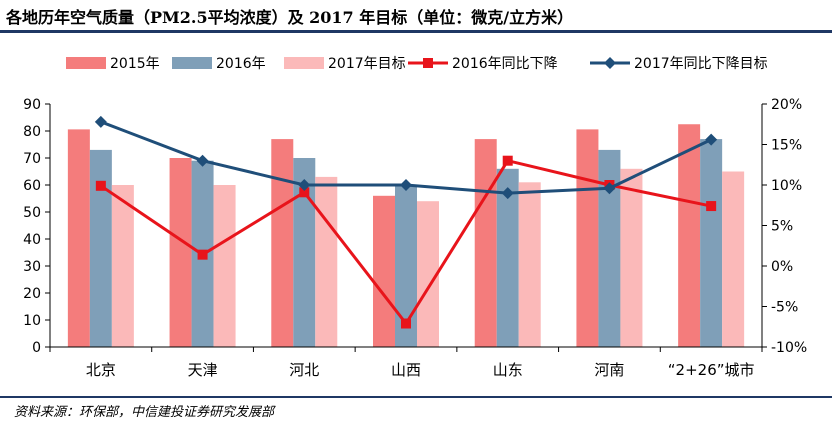 The image size is (832, 424). Describe the element at coordinates (416, 397) in the screenshot. I see `source-divider` at that location.